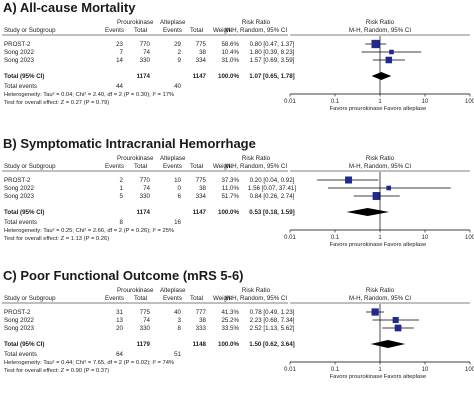  Describe the element at coordinates (180, 196) in the screenshot. I see `events-alteplase: 6` at that location.